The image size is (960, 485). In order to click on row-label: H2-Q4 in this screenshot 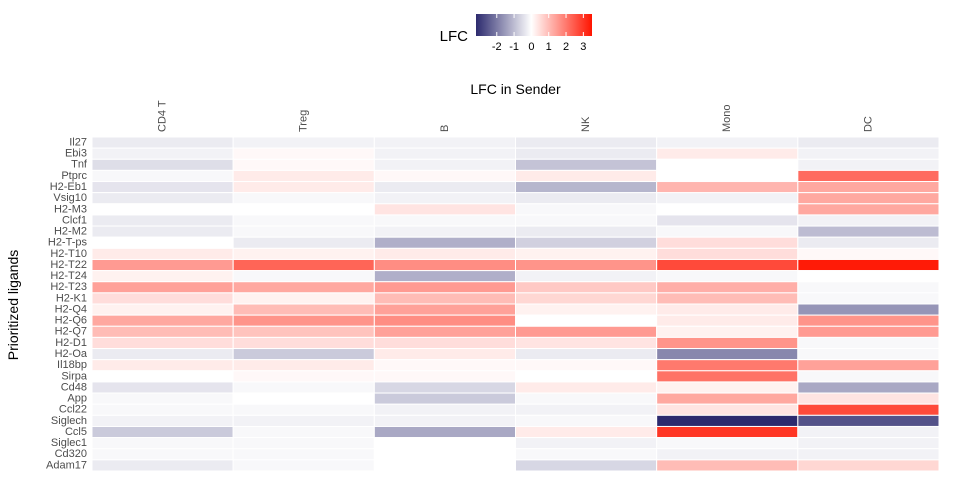, I will do `click(71, 309)`.